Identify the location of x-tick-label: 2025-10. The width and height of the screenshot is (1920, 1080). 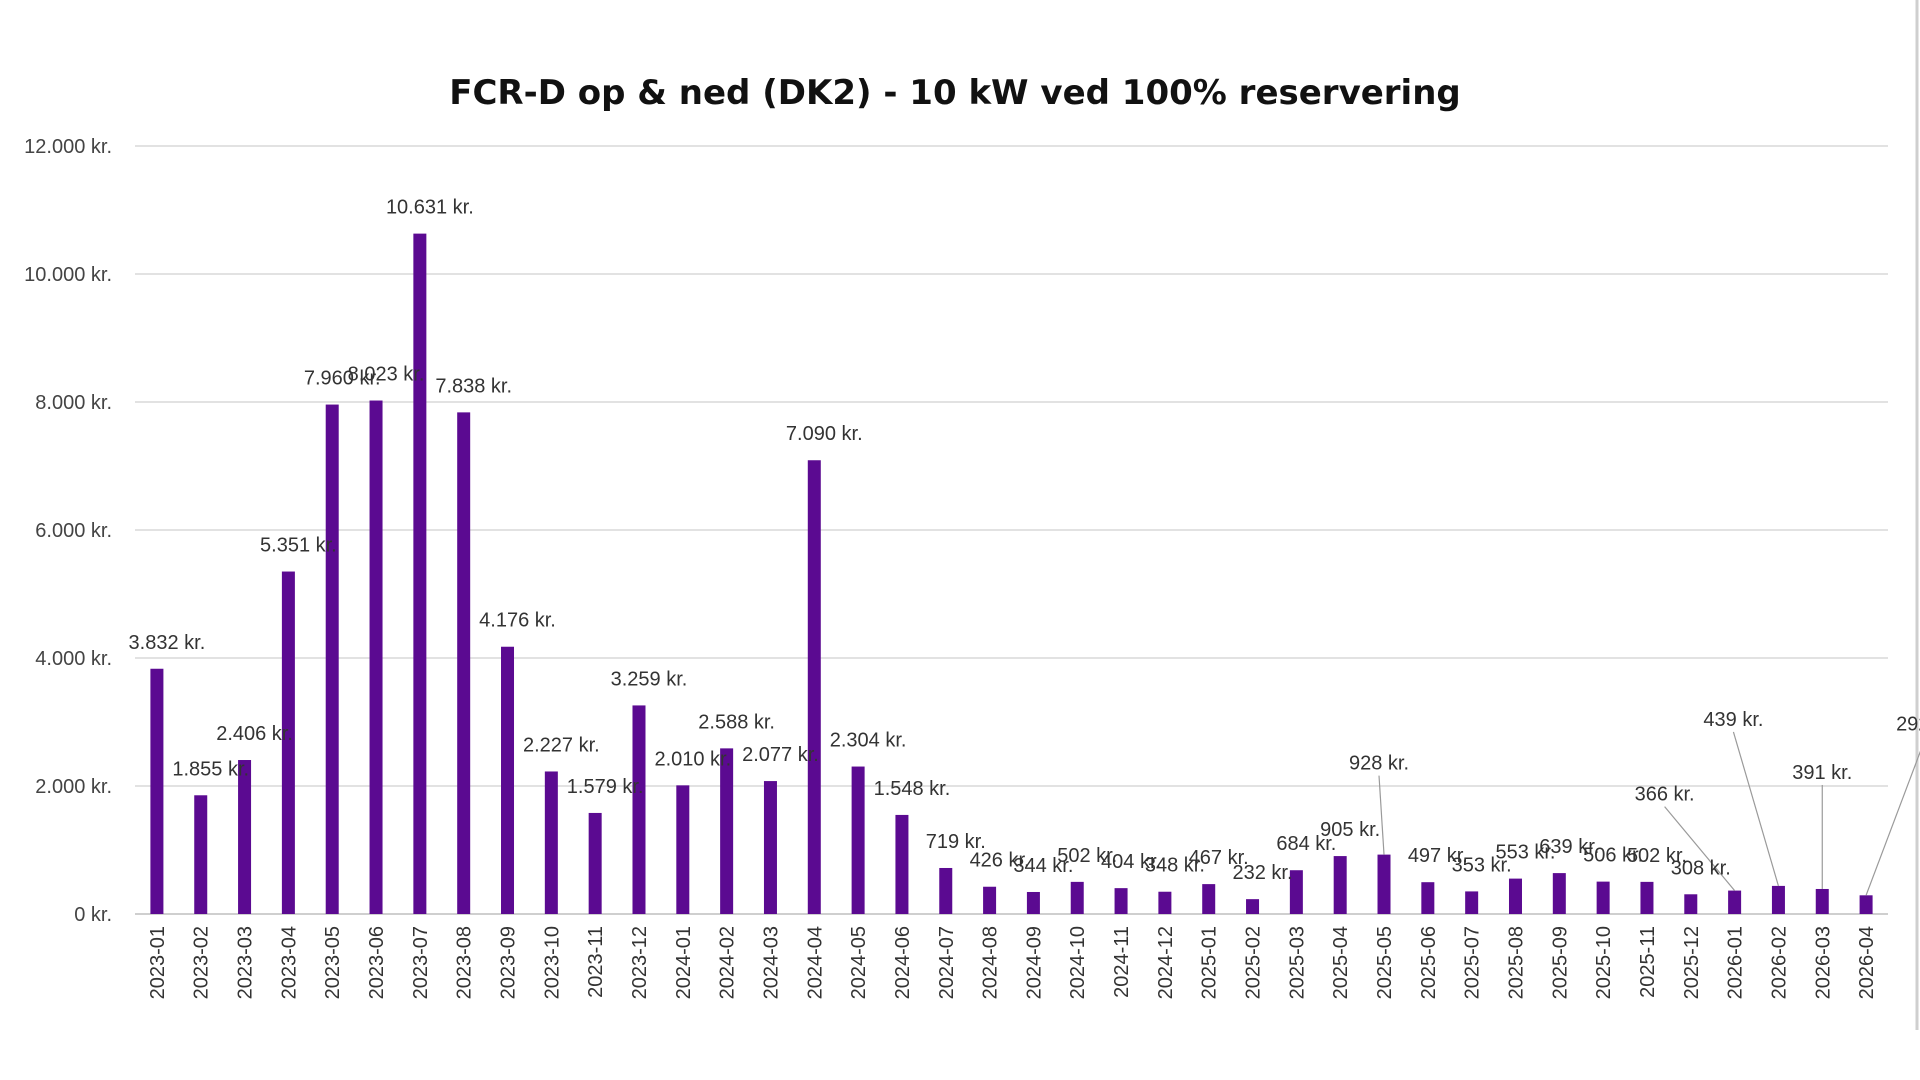
(1604, 962).